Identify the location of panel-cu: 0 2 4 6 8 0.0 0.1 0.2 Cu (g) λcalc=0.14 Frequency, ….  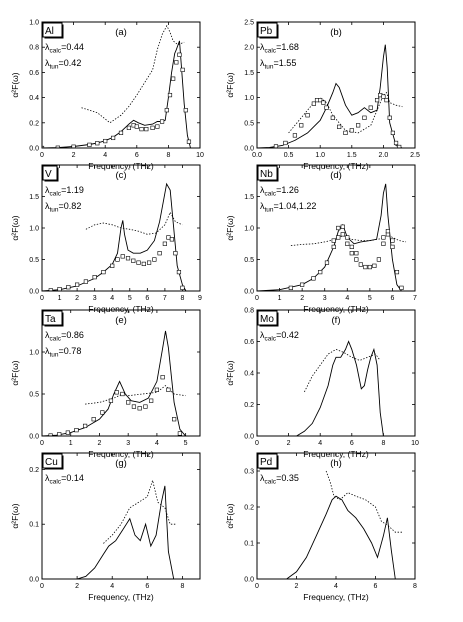
(105, 527).